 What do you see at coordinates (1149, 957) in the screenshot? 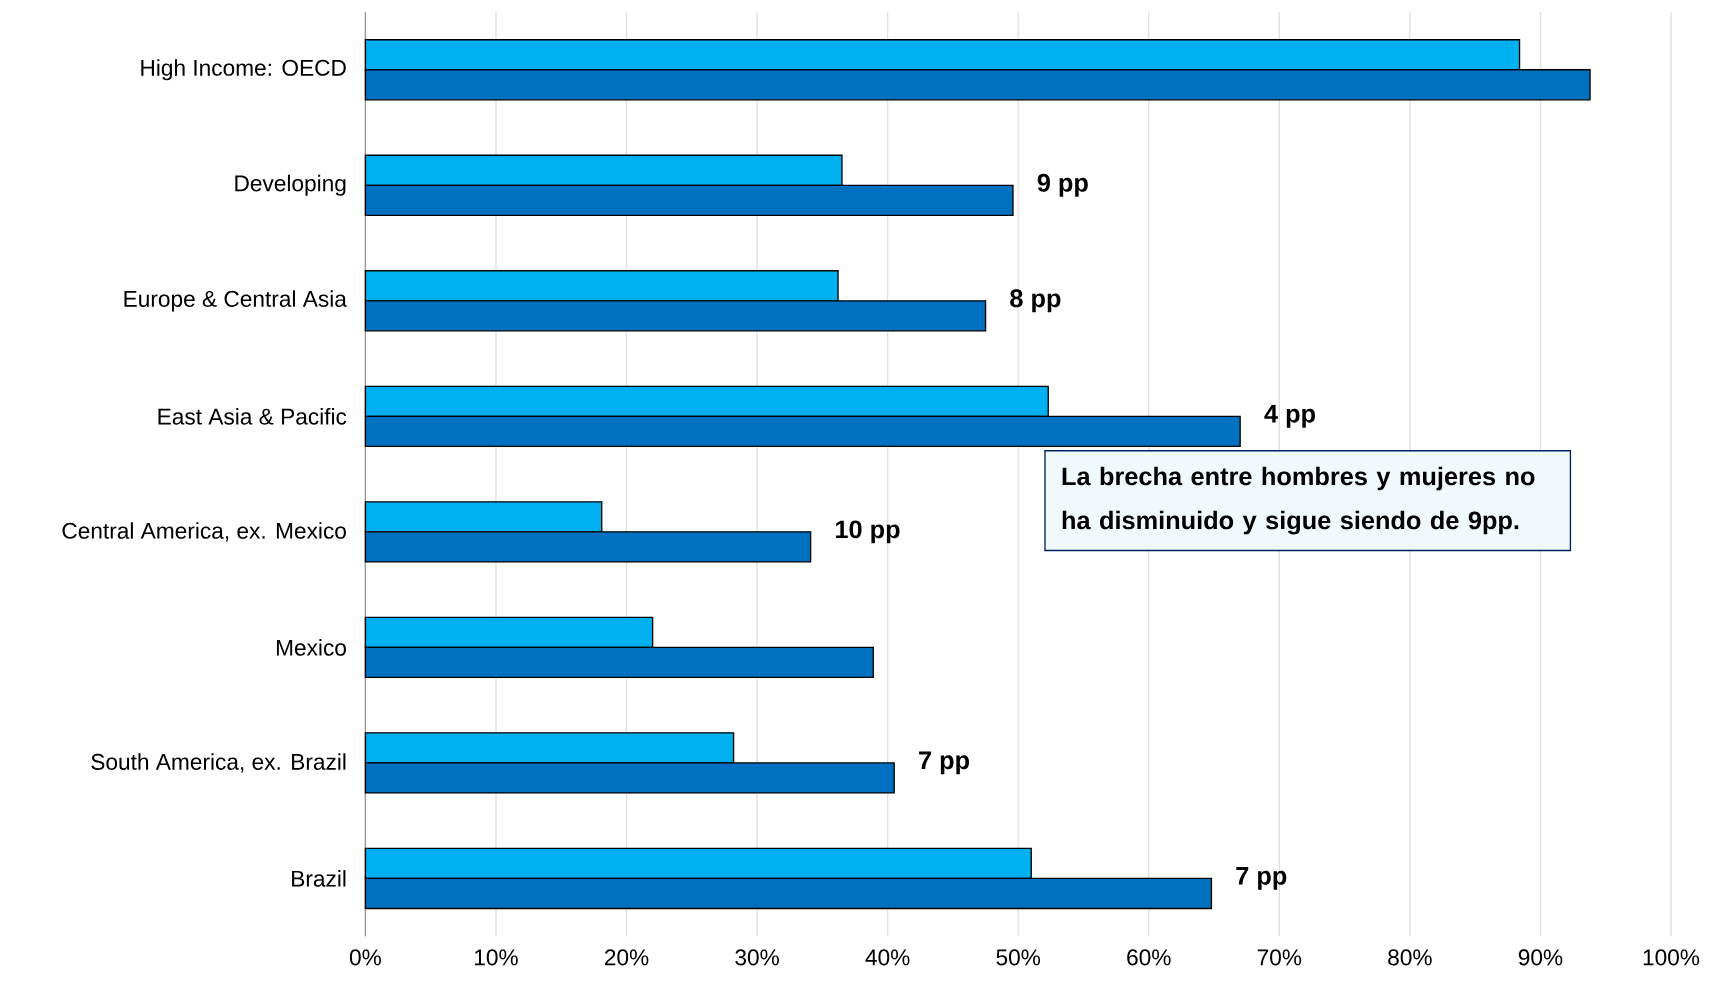
I see `x-tick-label: 60%` at bounding box center [1149, 957].